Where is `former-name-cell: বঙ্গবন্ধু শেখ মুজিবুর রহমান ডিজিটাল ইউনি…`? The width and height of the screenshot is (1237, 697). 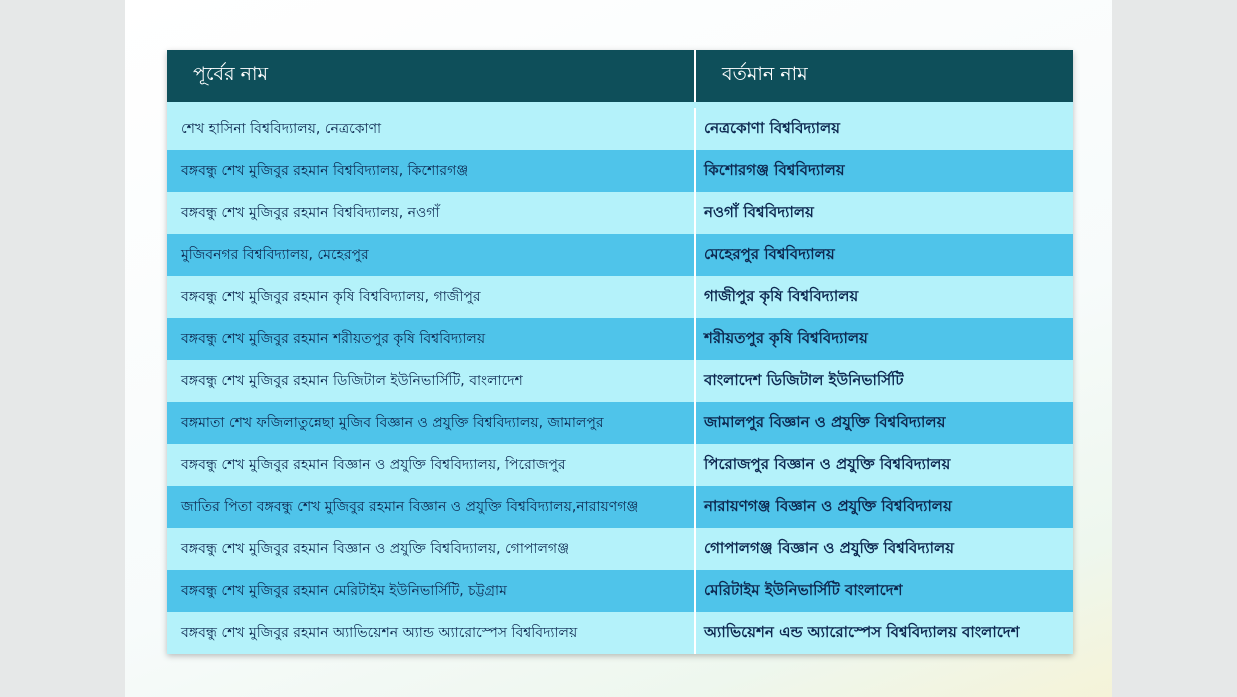 former-name-cell: বঙ্গবন্ধু শেখ মুজিবুর রহমান ডিজিটাল ইউনি… is located at coordinates (431, 381).